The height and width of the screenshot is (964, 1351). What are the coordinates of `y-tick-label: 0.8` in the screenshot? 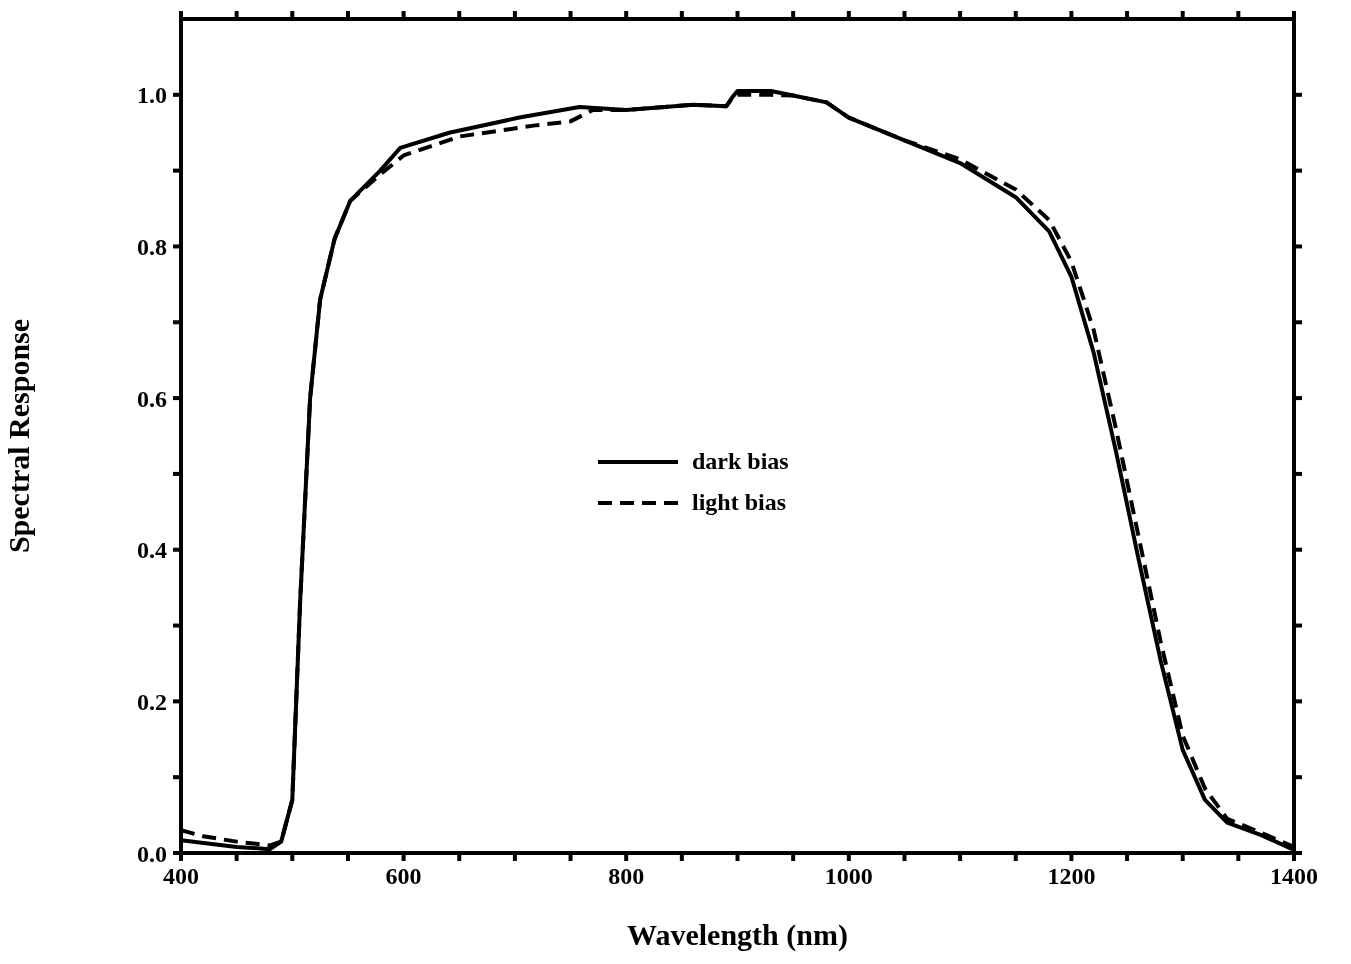 It's located at (152, 246).